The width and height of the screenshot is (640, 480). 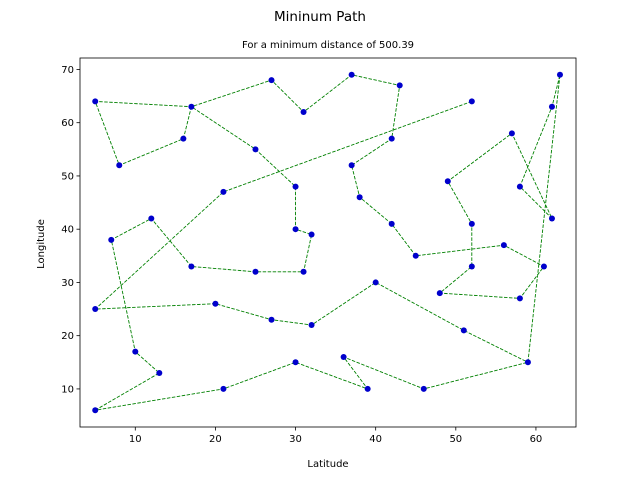 I want to click on y-tick-label: 20, so click(x=67, y=336).